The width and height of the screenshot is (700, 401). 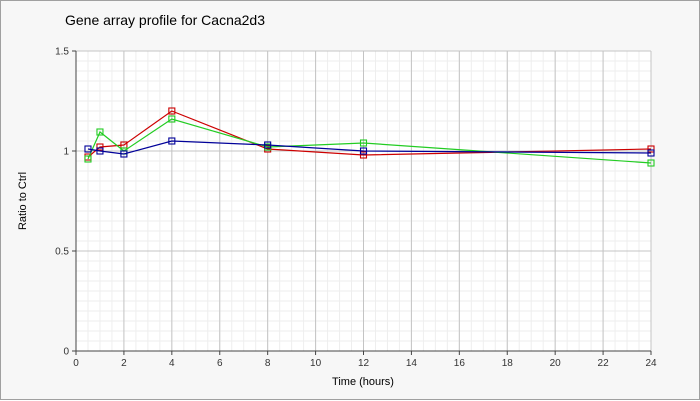 What do you see at coordinates (604, 363) in the screenshot?
I see `x-tick-label: 22` at bounding box center [604, 363].